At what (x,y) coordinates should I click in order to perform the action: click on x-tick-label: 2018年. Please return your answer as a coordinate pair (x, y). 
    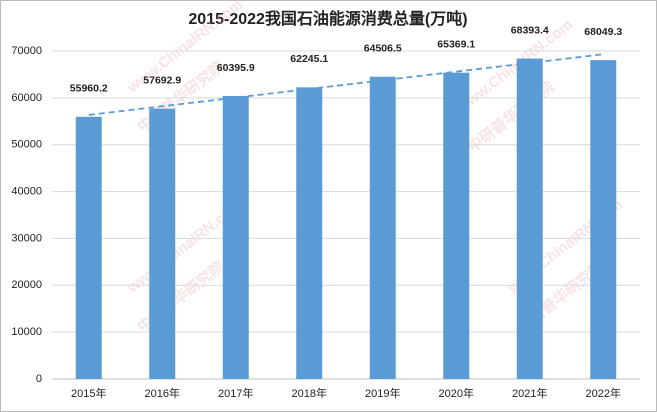
    Looking at the image, I should click on (309, 393).